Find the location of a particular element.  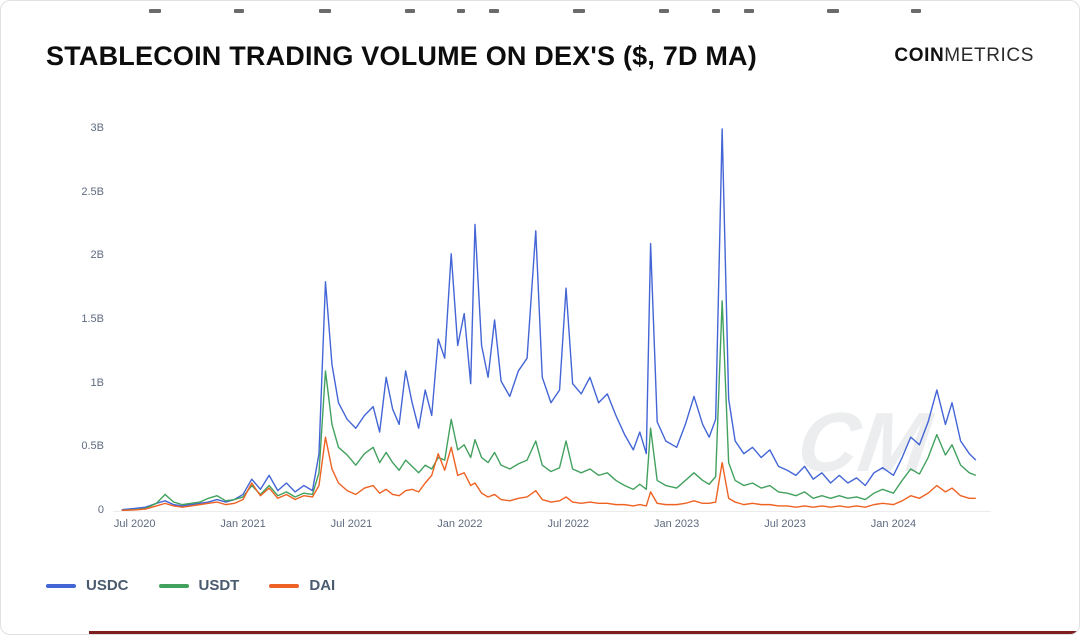

legend-item-usdt: USDT is located at coordinates (199, 585).